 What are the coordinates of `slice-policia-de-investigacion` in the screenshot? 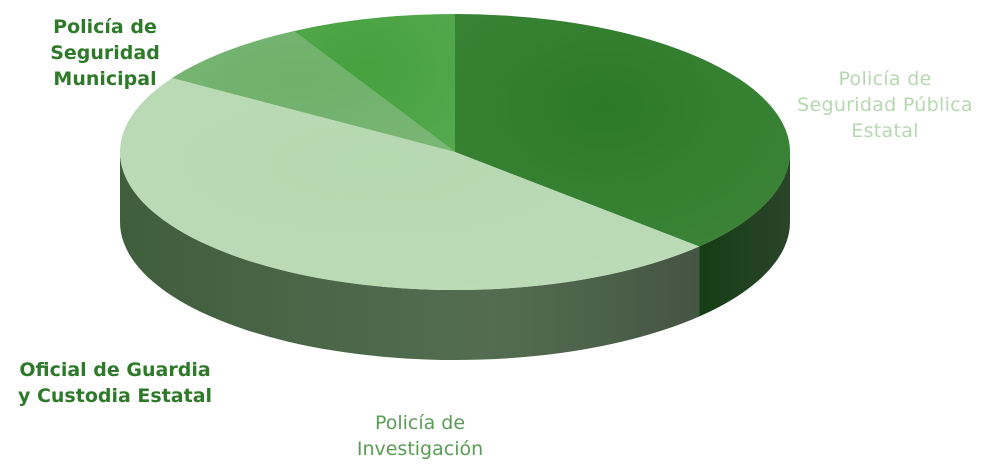 It's located at (313, 91).